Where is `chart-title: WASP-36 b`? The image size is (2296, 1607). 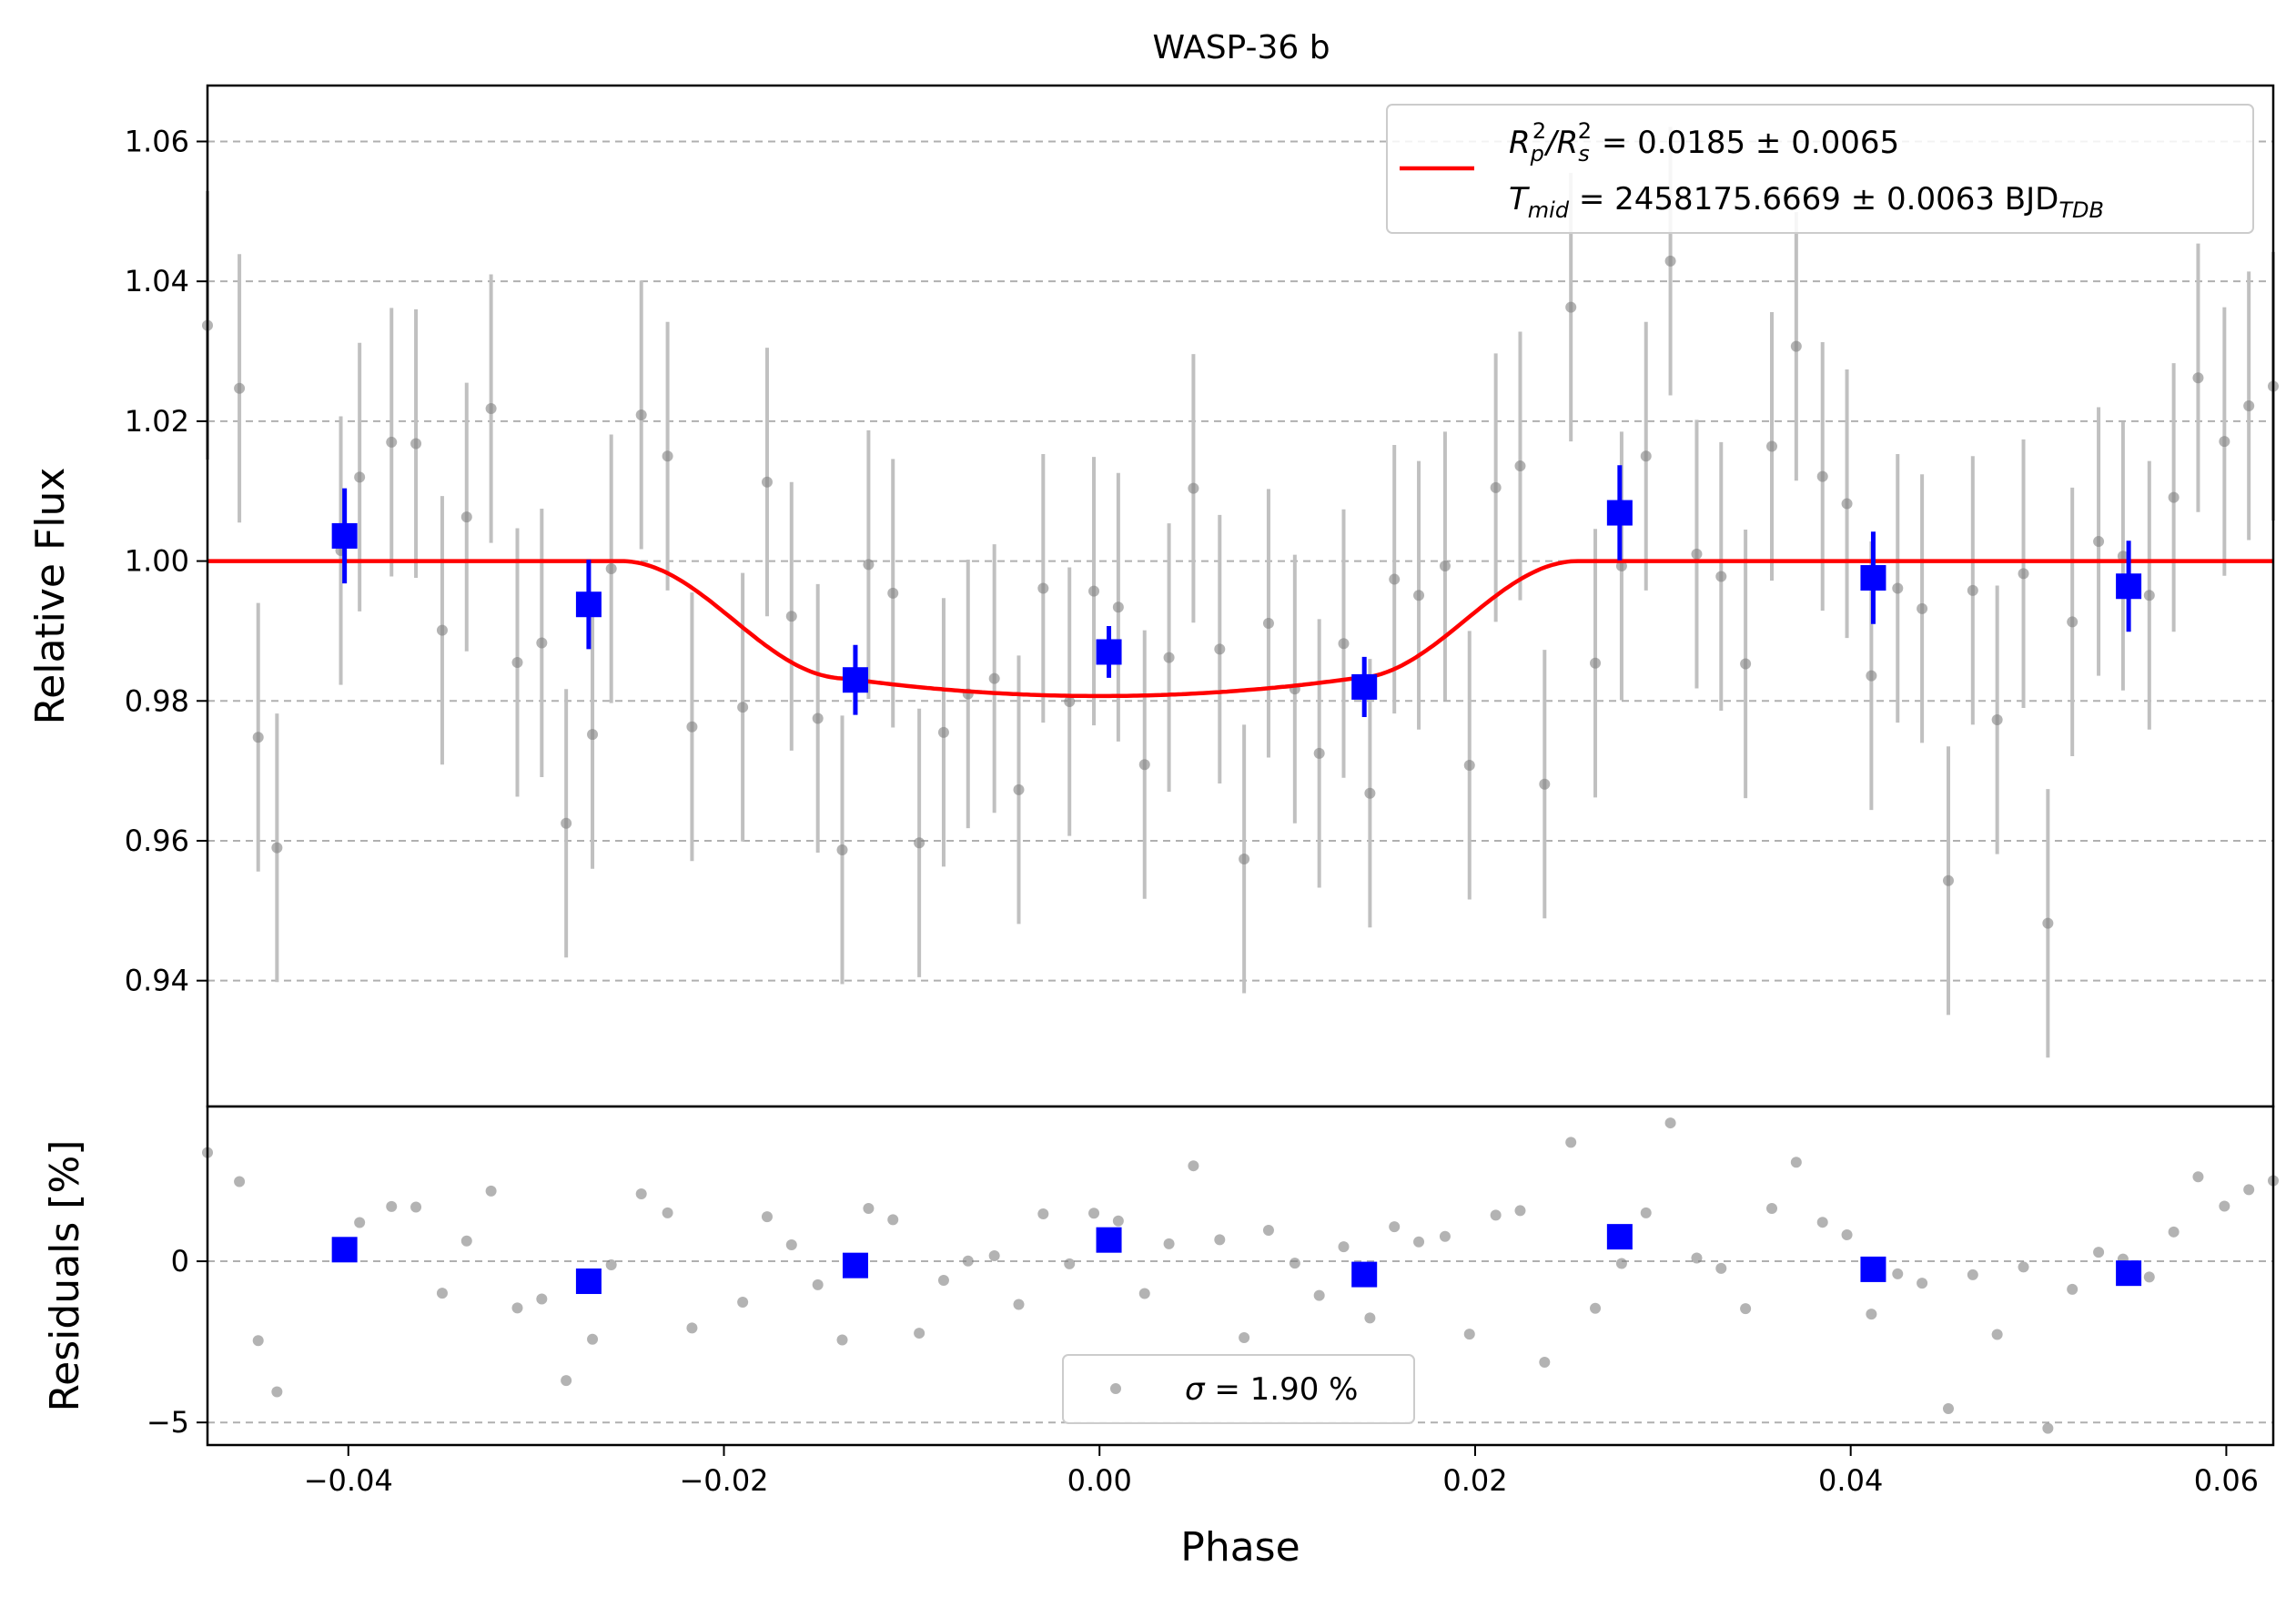
chart-title: WASP-36 b is located at coordinates (1241, 48).